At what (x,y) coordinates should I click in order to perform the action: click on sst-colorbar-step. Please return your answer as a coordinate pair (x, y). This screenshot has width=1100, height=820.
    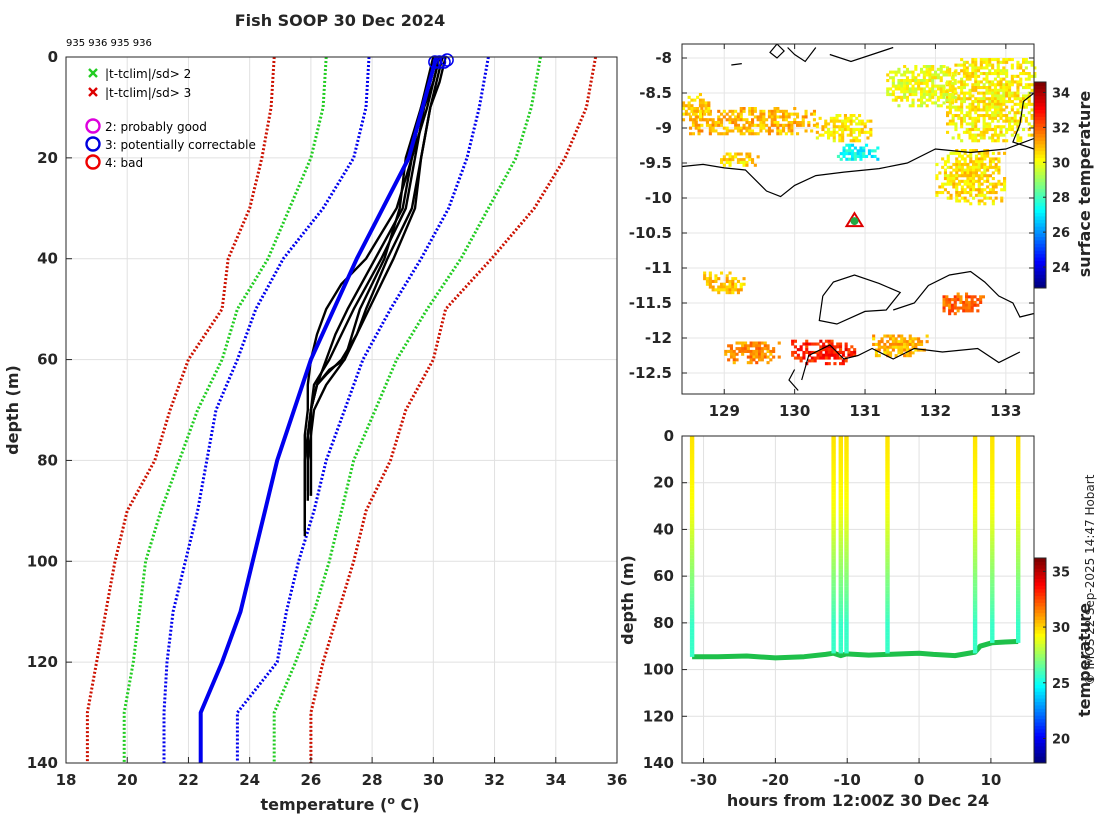
    Looking at the image, I should click on (1040, 118).